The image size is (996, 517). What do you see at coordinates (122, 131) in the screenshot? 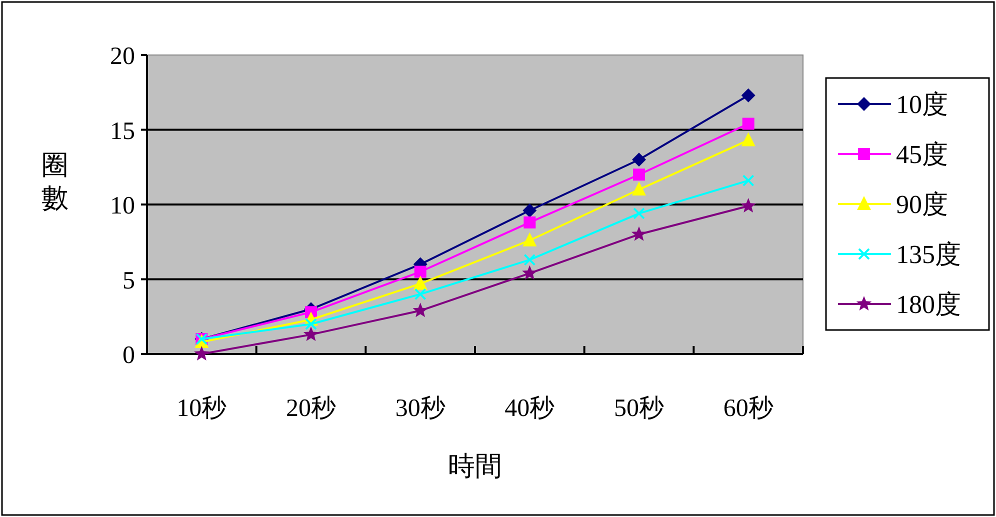
I see `y-tick-label: 15` at bounding box center [122, 131].